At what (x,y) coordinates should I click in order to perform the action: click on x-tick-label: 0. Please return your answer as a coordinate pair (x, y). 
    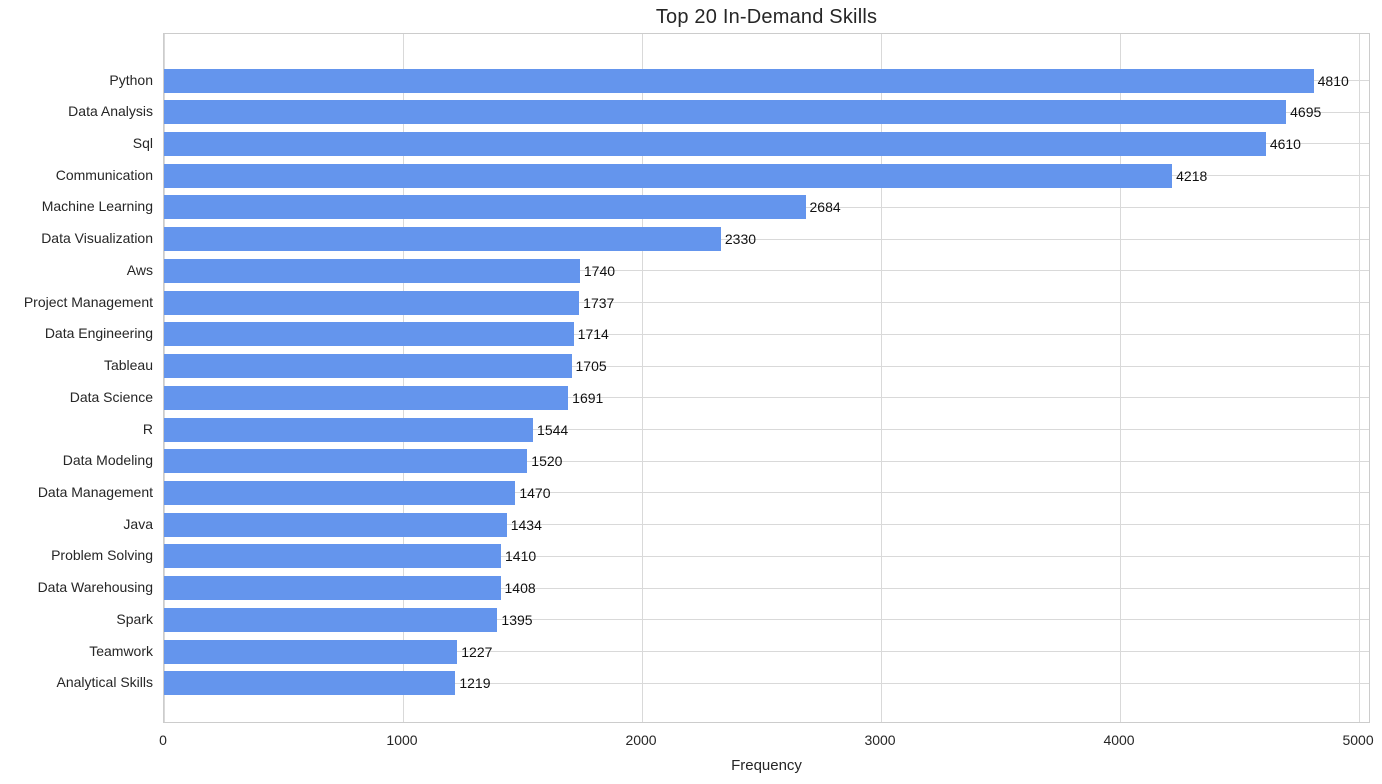
    Looking at the image, I should click on (163, 740).